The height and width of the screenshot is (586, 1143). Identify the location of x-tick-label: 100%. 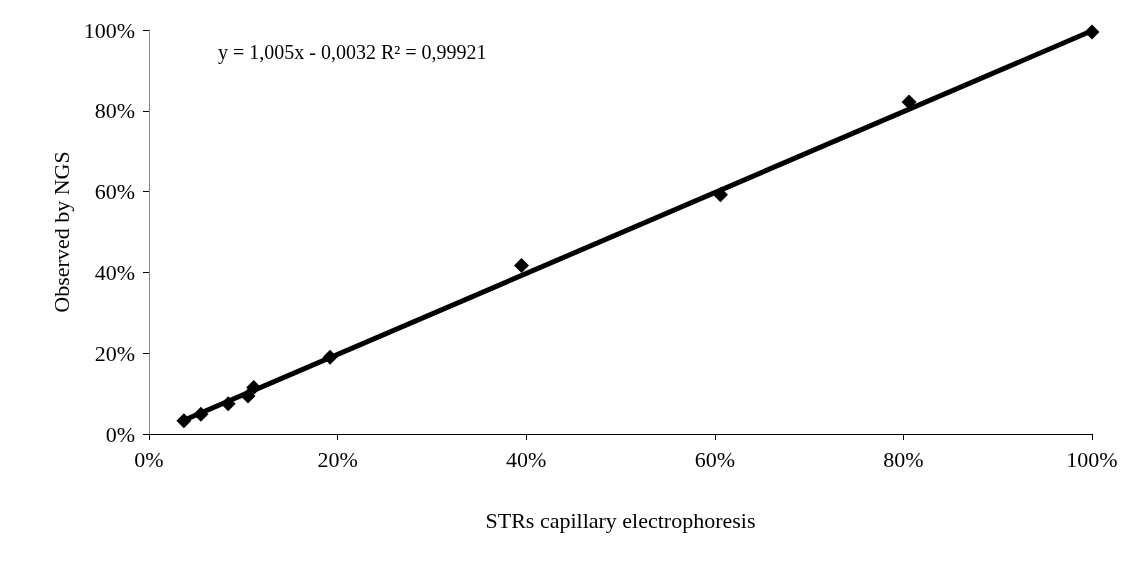
(1092, 459).